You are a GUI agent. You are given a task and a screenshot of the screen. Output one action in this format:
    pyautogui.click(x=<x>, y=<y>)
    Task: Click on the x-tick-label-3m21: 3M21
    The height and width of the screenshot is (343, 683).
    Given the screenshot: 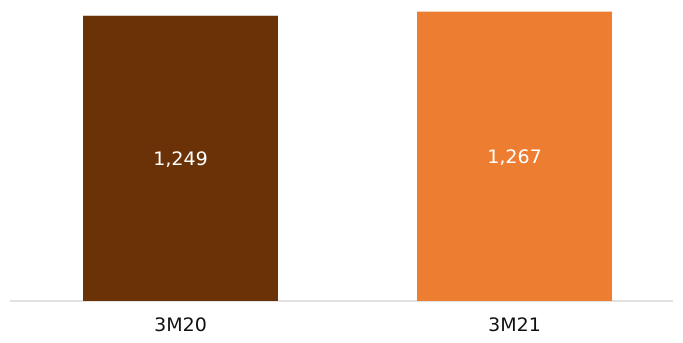 What is the action you would take?
    pyautogui.click(x=514, y=325)
    